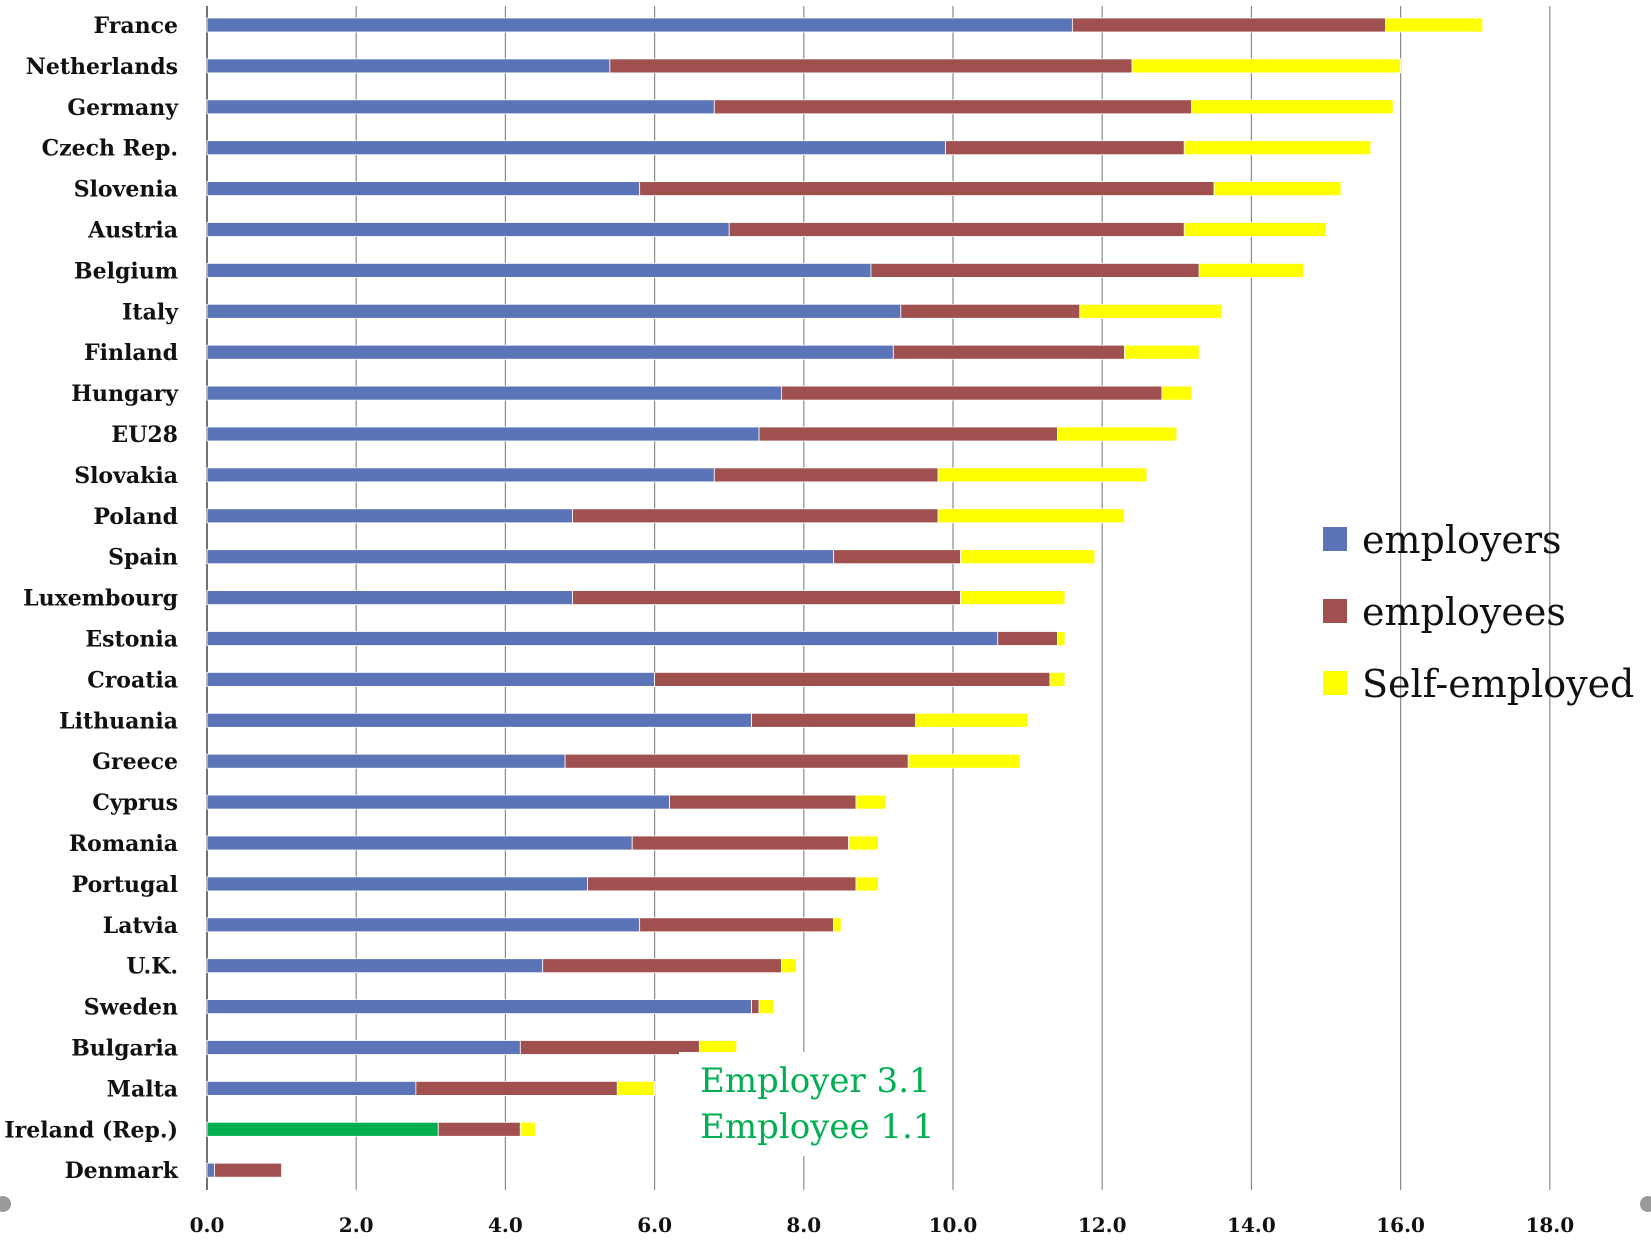  What do you see at coordinates (803, 1225) in the screenshot?
I see `x-tick-label: 8.0` at bounding box center [803, 1225].